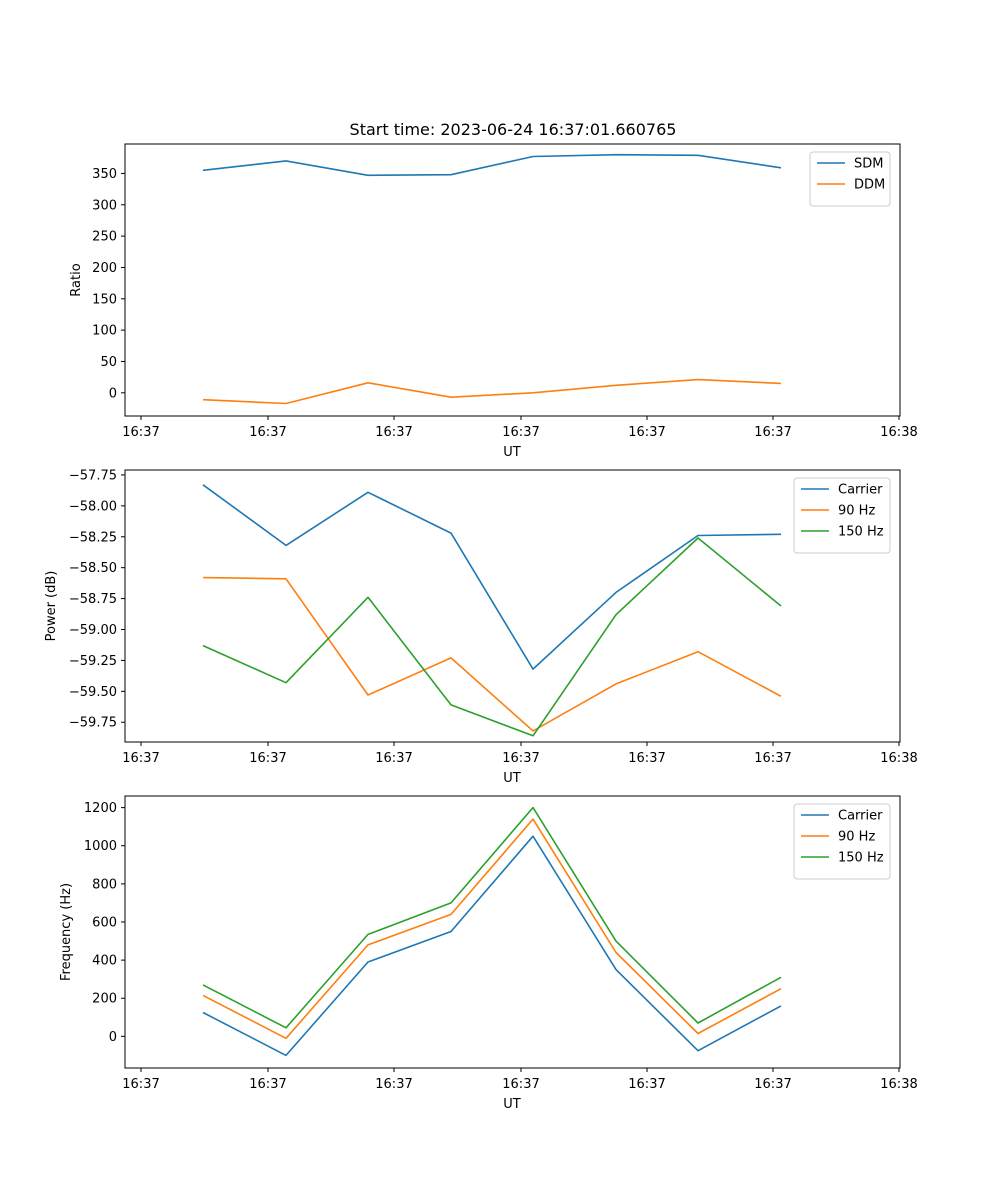 The width and height of the screenshot is (1000, 1200). What do you see at coordinates (93, 723) in the screenshot?
I see `y-tick-label: −59.75` at bounding box center [93, 723].